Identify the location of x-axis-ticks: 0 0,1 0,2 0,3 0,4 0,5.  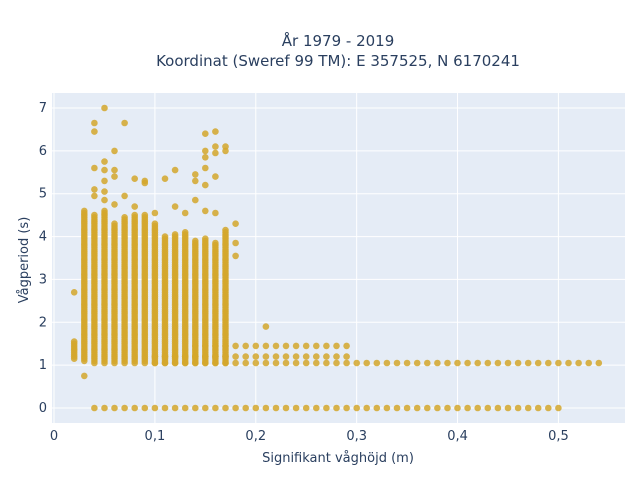
(309, 436).